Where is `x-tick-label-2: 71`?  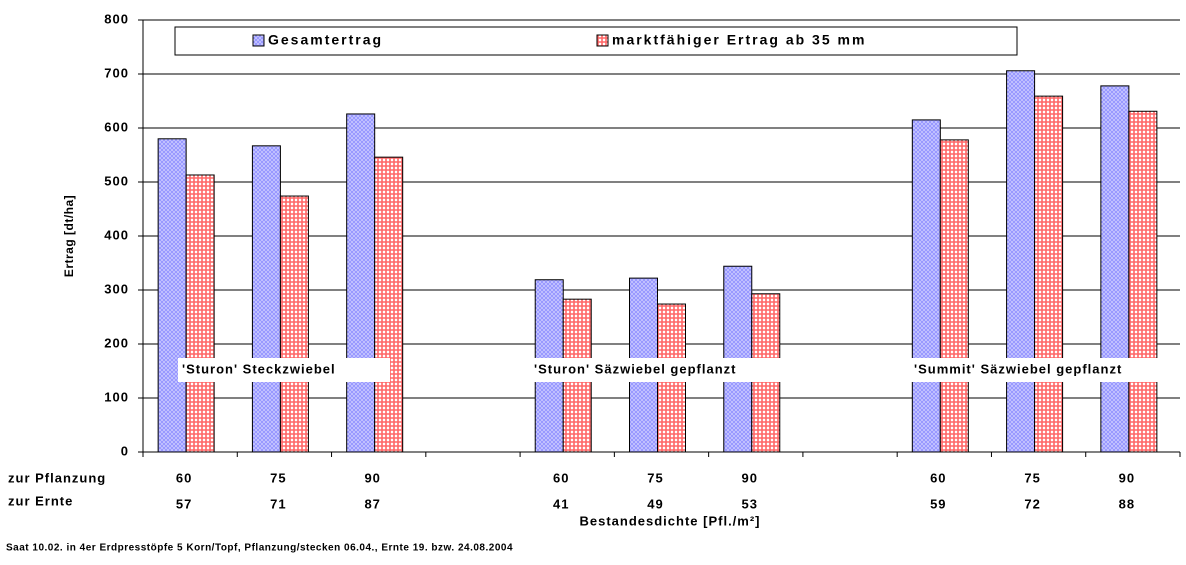 x-tick-label-2: 71 is located at coordinates (278, 503).